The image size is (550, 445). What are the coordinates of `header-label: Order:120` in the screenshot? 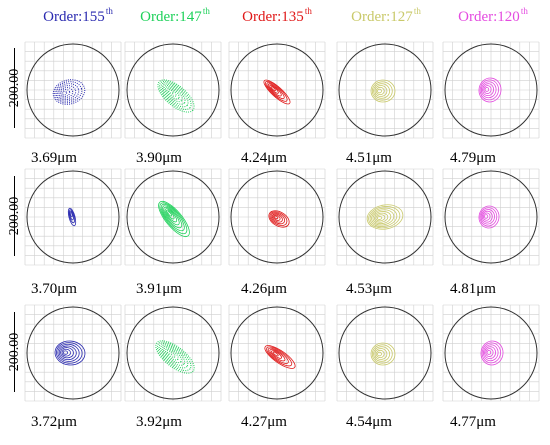 It's located at (489, 17).